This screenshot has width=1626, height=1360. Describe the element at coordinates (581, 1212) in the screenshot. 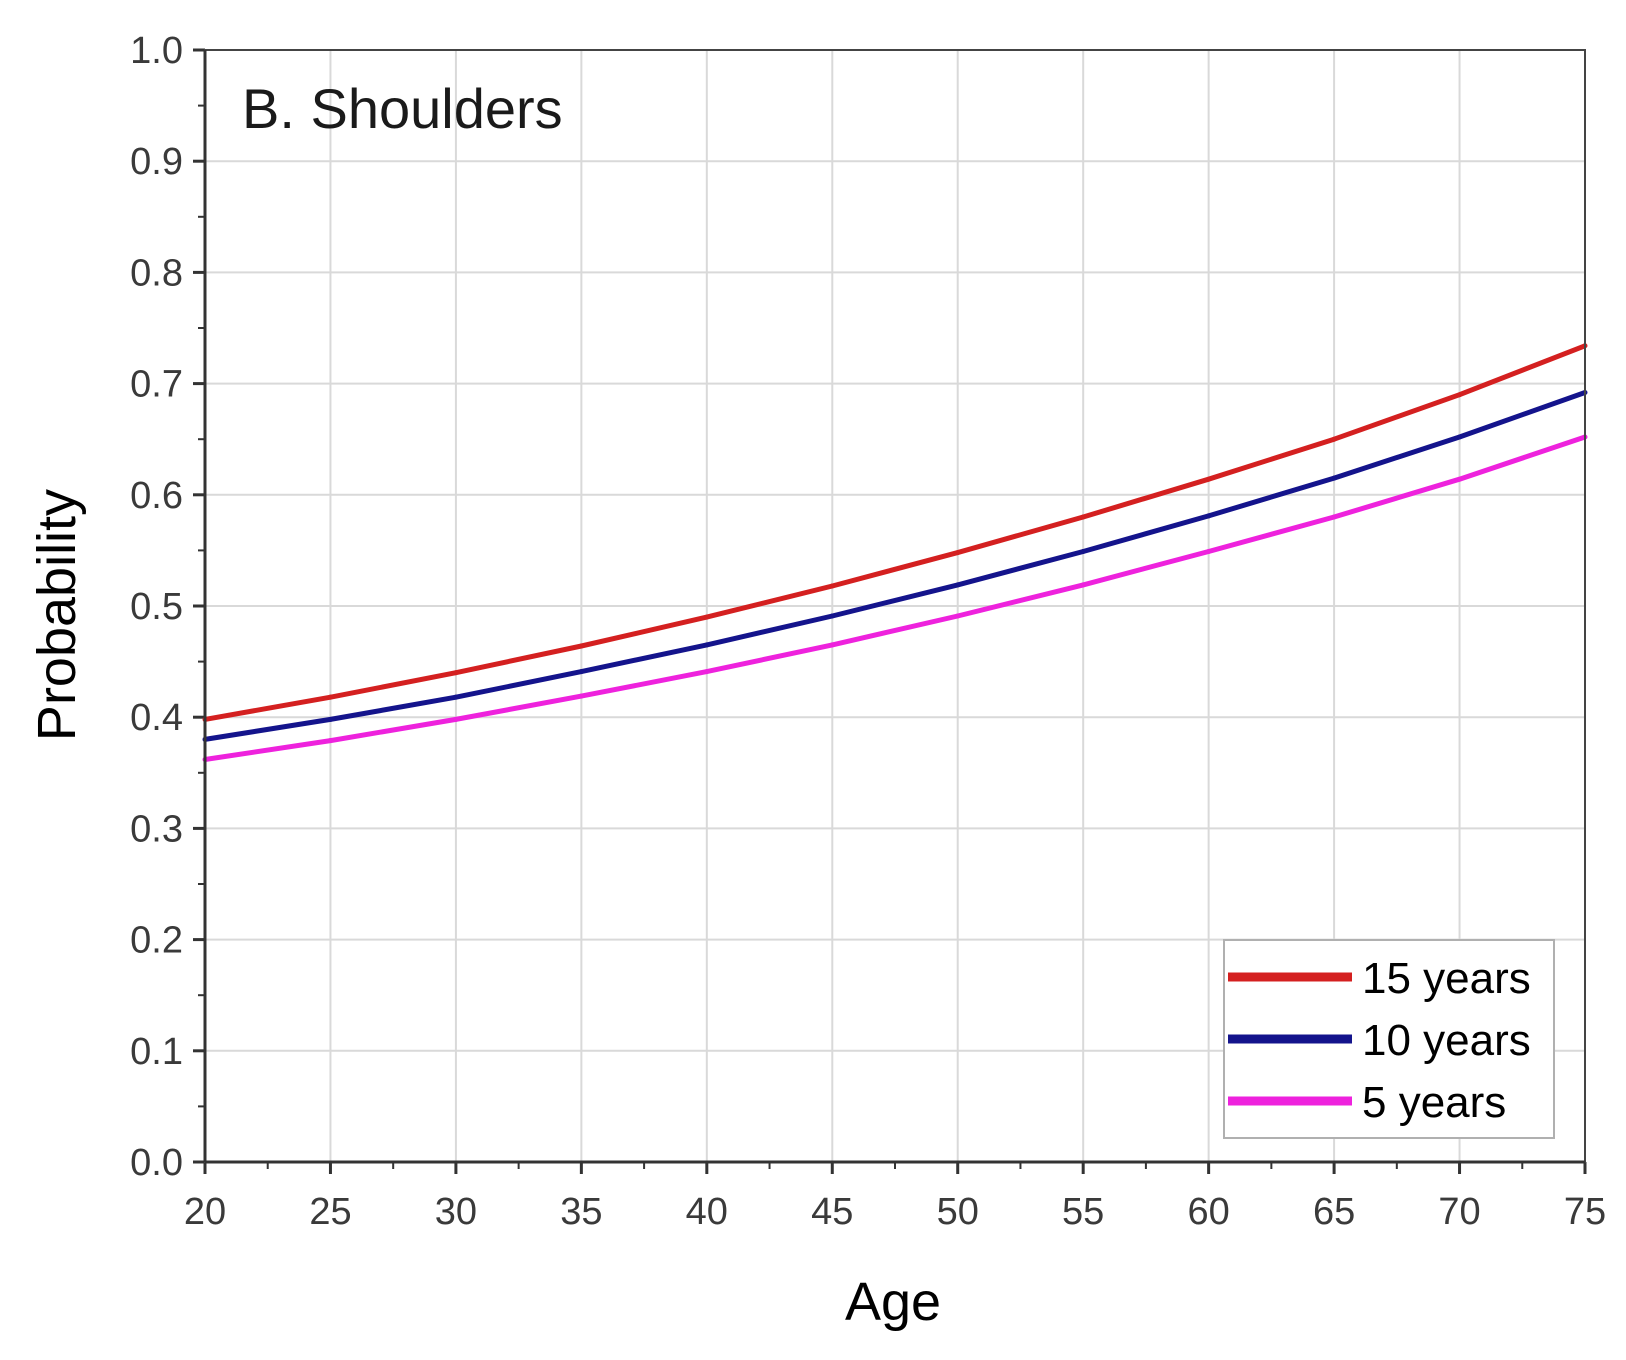

I see `x-tick-label: 35` at that location.